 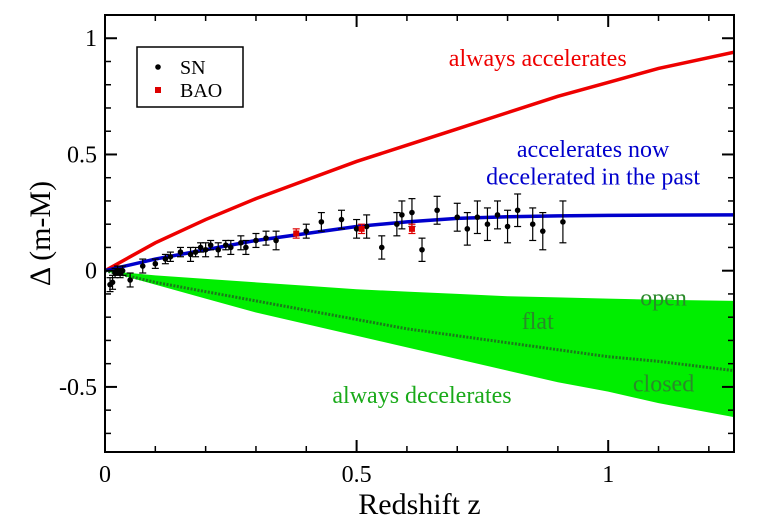 I want to click on y-tick-label: 0.5, so click(x=82, y=155).